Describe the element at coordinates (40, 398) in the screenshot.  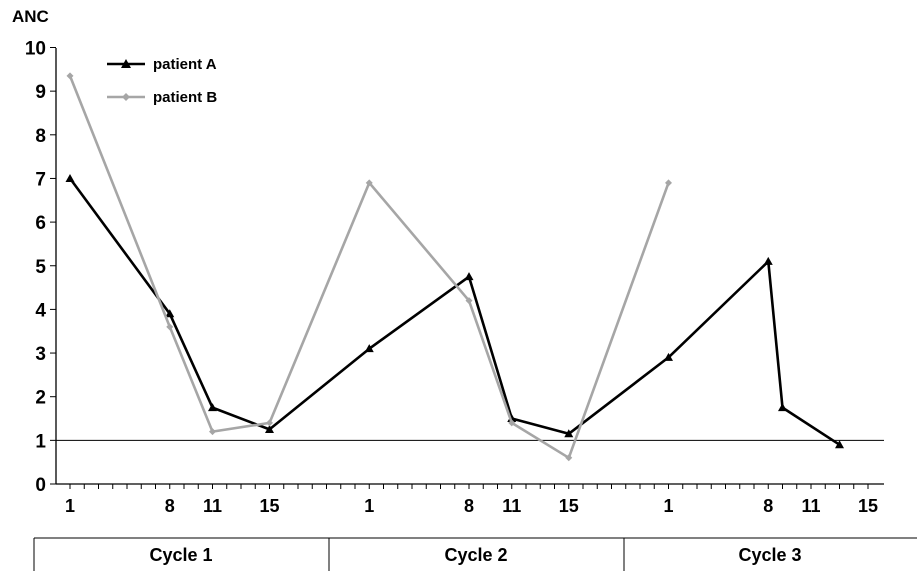
I see `y-tick-label: 2` at that location.